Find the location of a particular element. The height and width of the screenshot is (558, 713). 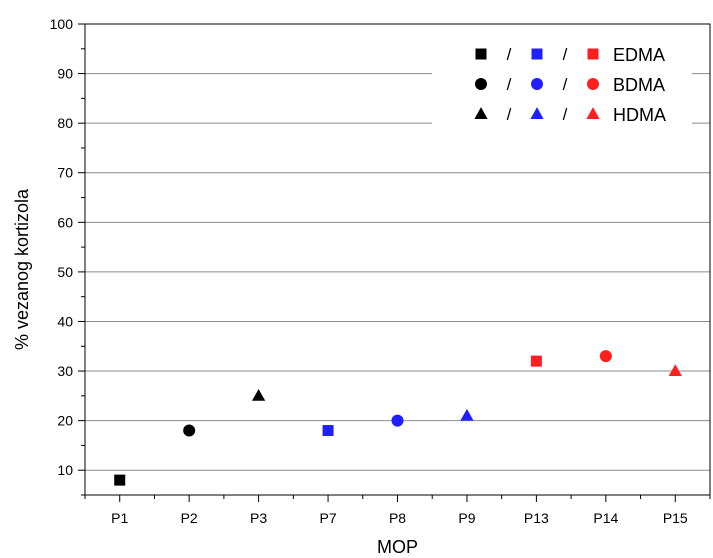

data-point-p15 is located at coordinates (675, 370).